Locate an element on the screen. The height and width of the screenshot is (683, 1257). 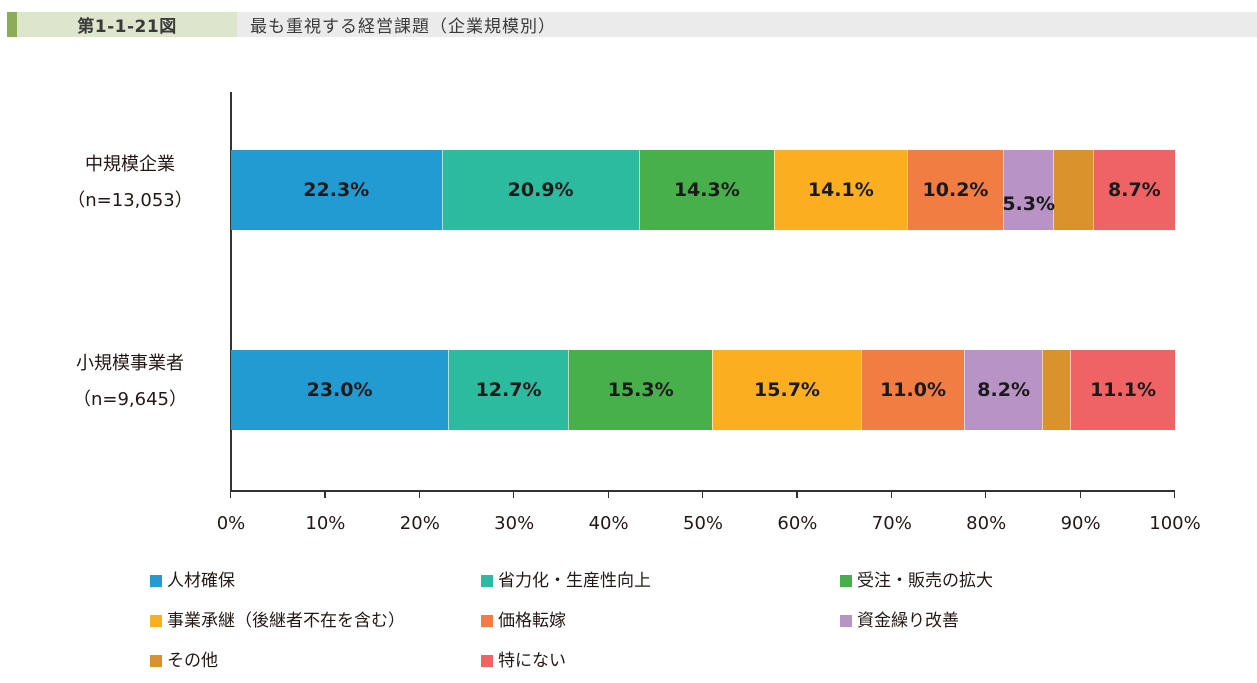
x-tick-label: 50% is located at coordinates (703, 523).